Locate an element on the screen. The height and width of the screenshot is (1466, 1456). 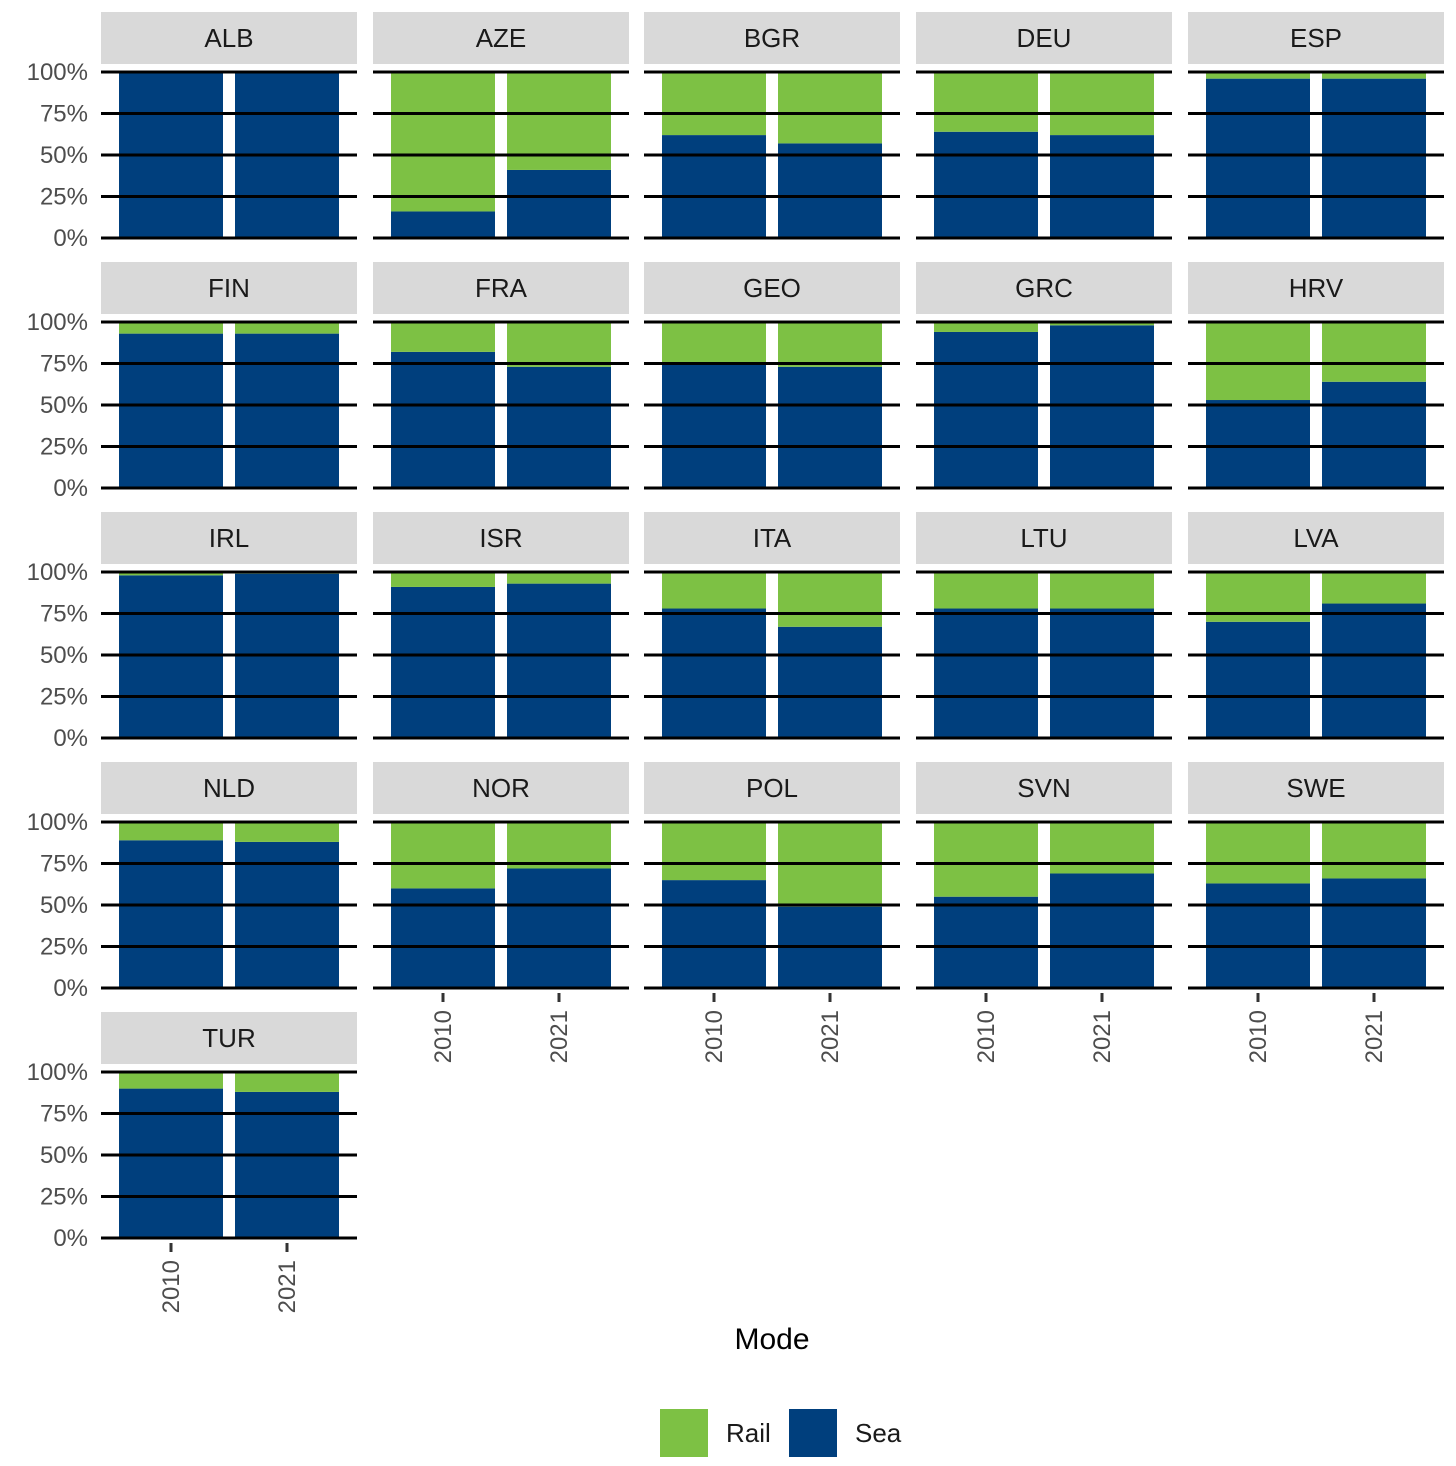
facet-strip-esp is located at coordinates (1316, 38).